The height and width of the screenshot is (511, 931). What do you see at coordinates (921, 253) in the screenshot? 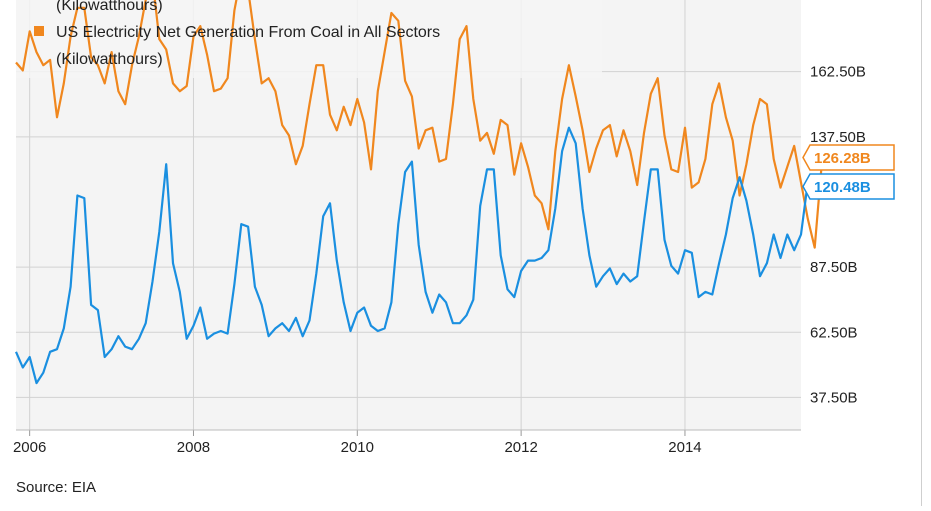
I see `chart-border` at bounding box center [921, 253].